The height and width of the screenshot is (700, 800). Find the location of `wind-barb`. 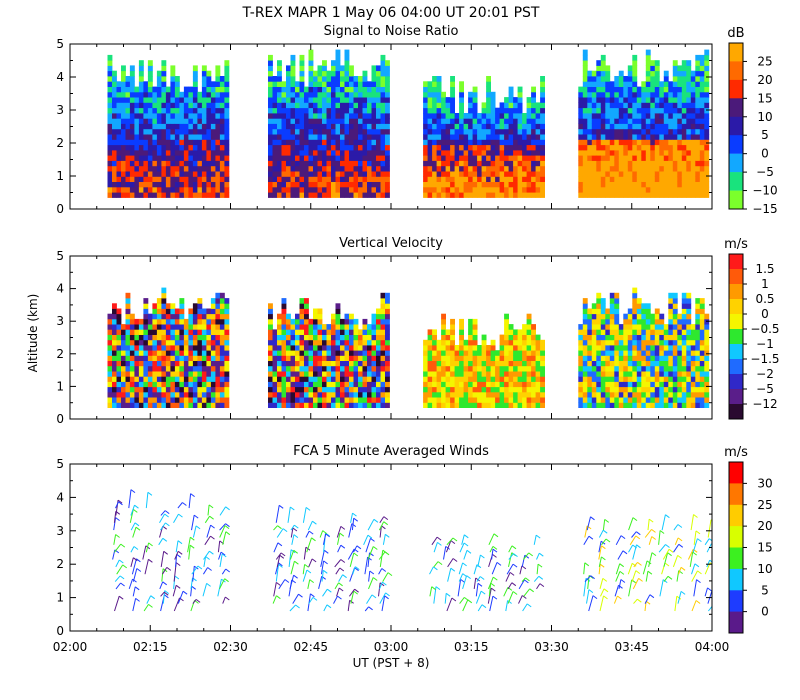

wind-barb is located at coordinates (182, 505).